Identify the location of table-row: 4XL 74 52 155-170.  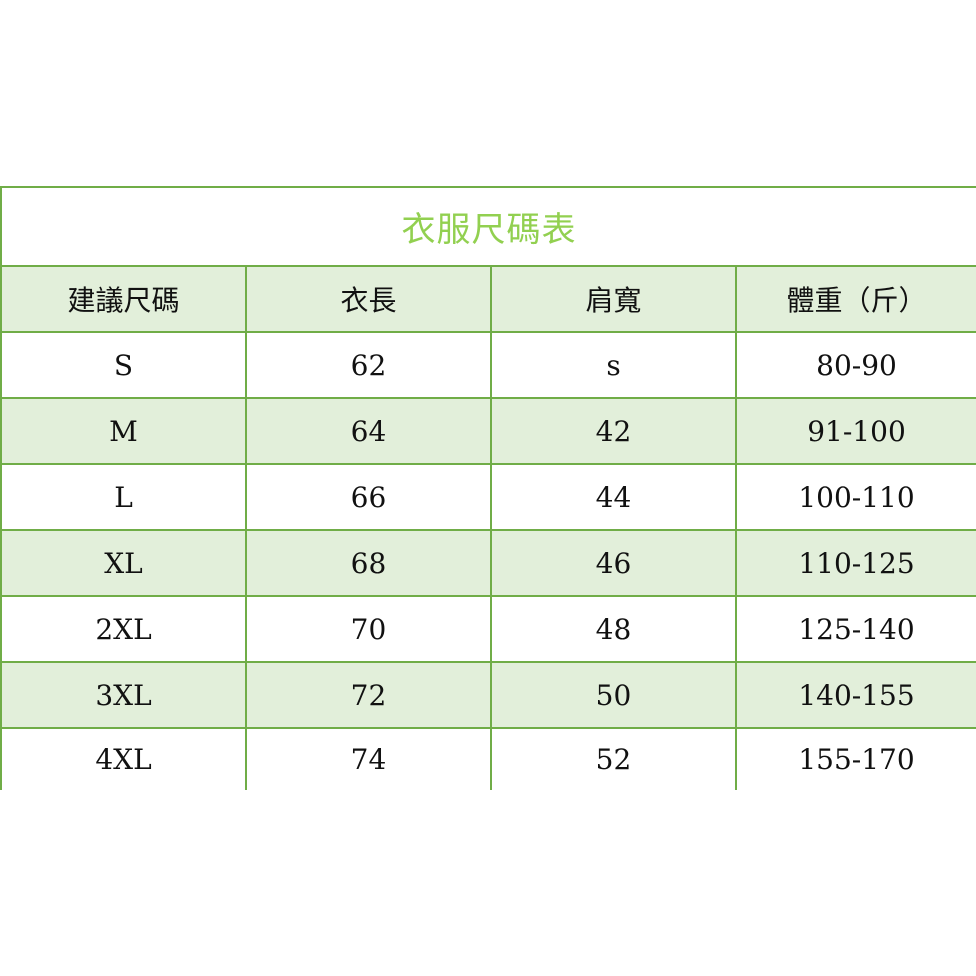
(488, 758).